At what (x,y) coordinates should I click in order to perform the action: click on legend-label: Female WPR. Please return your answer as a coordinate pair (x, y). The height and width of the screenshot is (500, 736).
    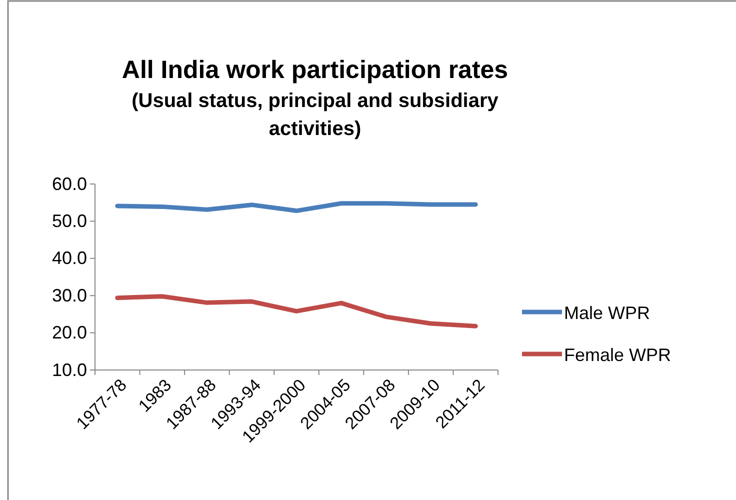
    Looking at the image, I should click on (618, 355).